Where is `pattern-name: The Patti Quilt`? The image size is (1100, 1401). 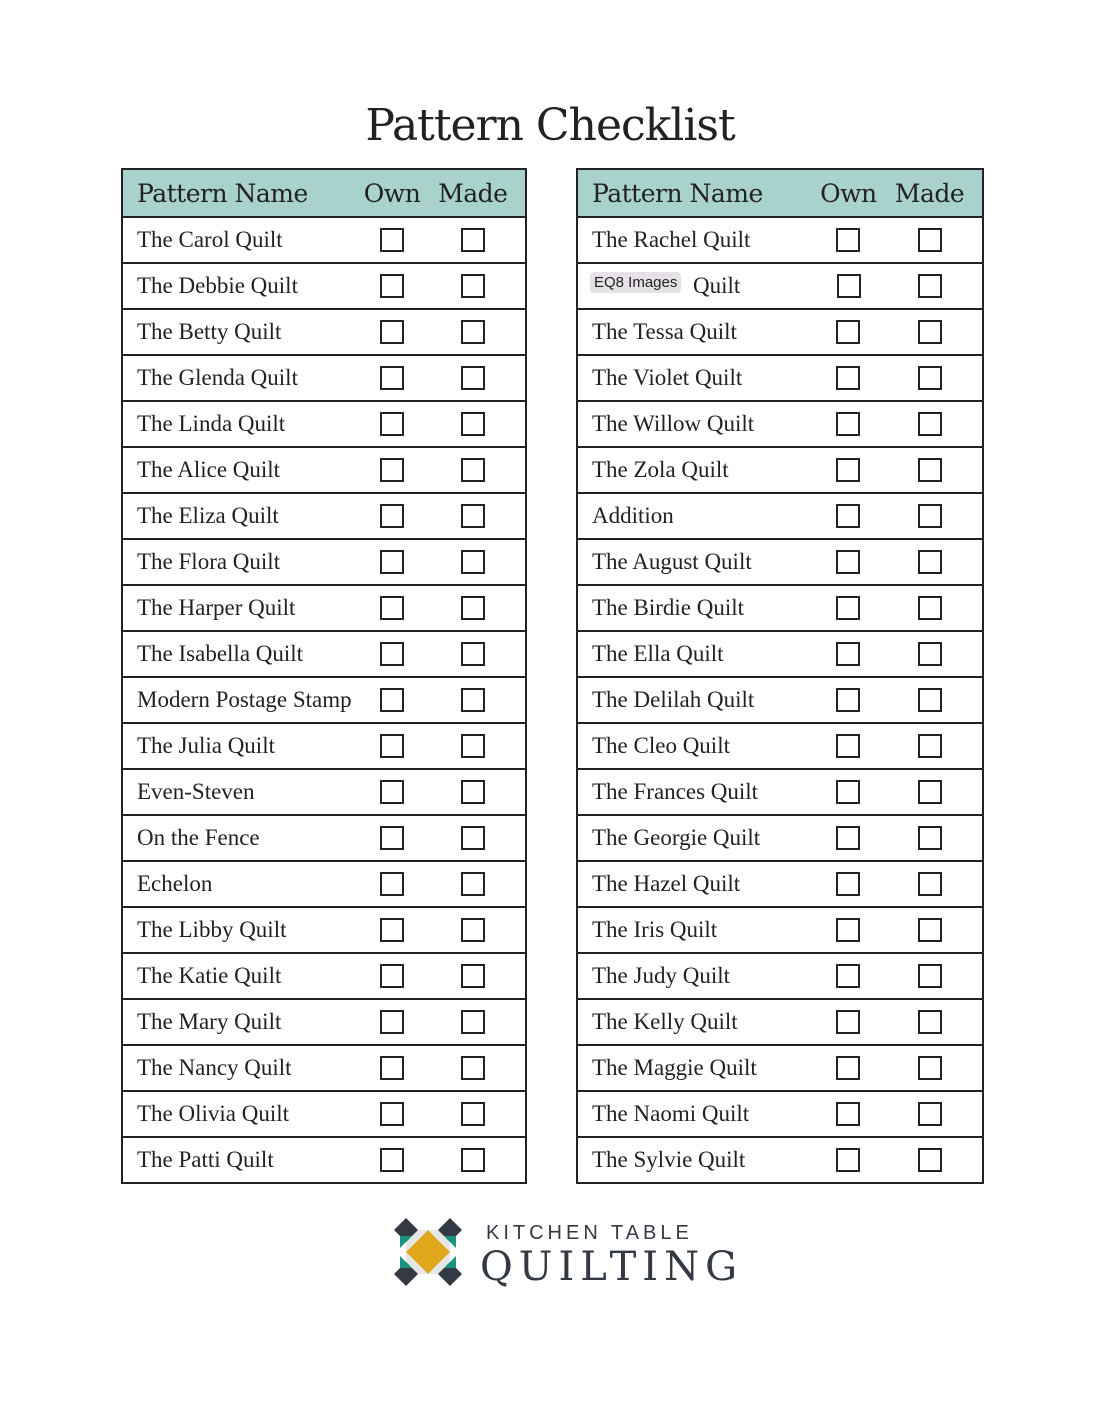
pattern-name: The Patti Quilt is located at coordinates (205, 1159).